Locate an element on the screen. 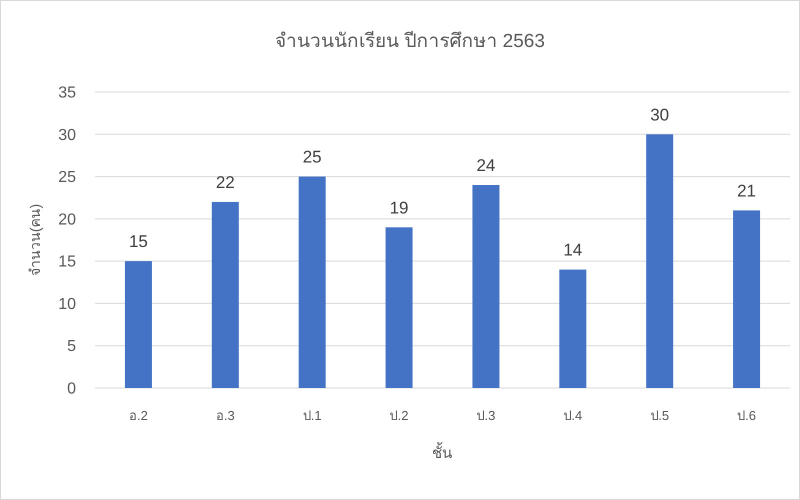 The image size is (800, 500). y-tick-label: 30 is located at coordinates (67, 135).